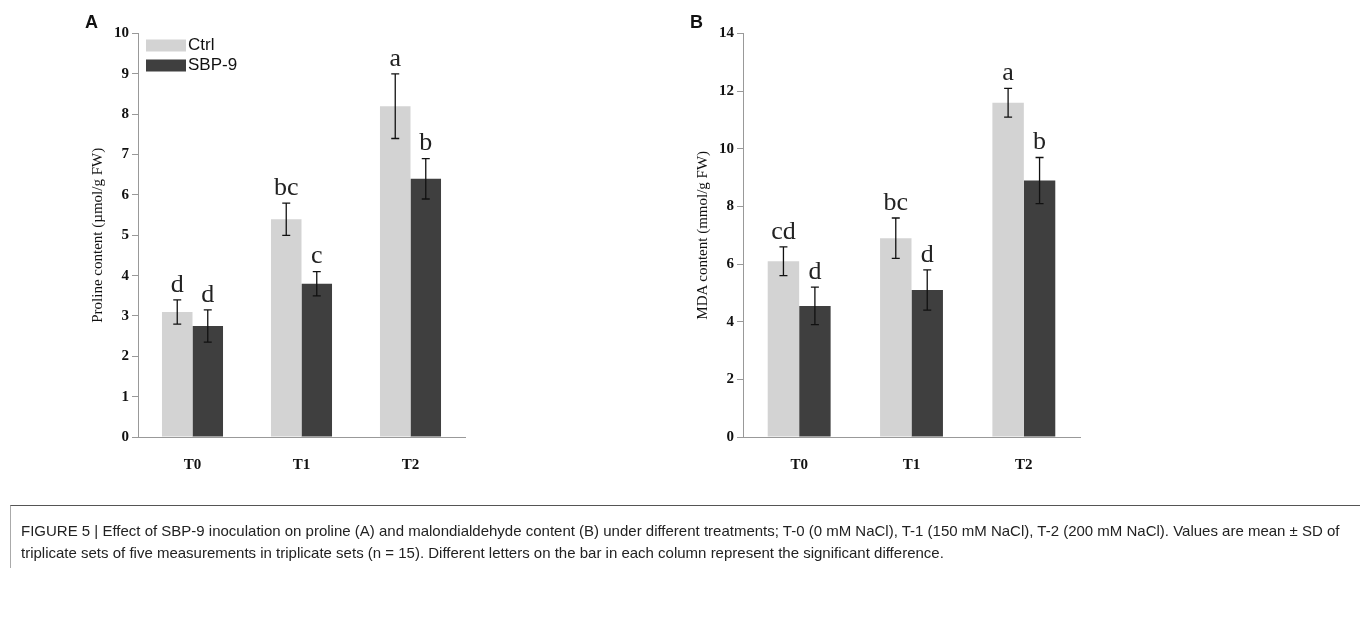 This screenshot has height=621, width=1360. What do you see at coordinates (685, 536) in the screenshot?
I see `caption: FIGURE 5 | Effect of SBP-9 inoculation on proline (A) and malondialdehyde content (B) under different treatments; T-0 (0 mM NaCl), T-1 (150 mM NaCl), T-2 (200 mM NaCl). Values are mean ± SD of triplicate sets of five measurements in triplicate sets (n = 15). Different letters on the bar in each column represent the significant difference.` at bounding box center [685, 536].